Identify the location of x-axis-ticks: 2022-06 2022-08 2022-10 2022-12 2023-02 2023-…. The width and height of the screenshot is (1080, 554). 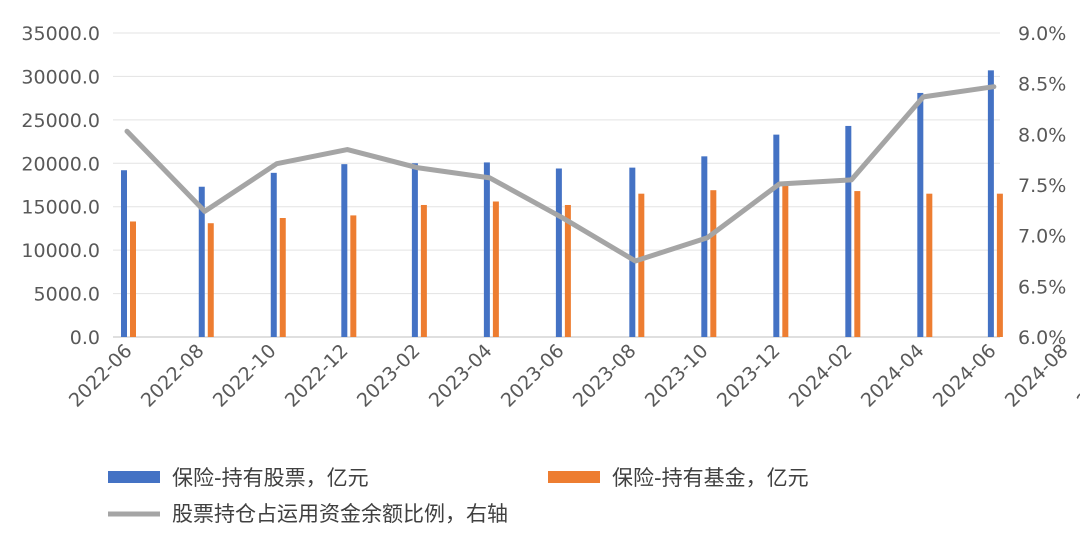
(572, 376).